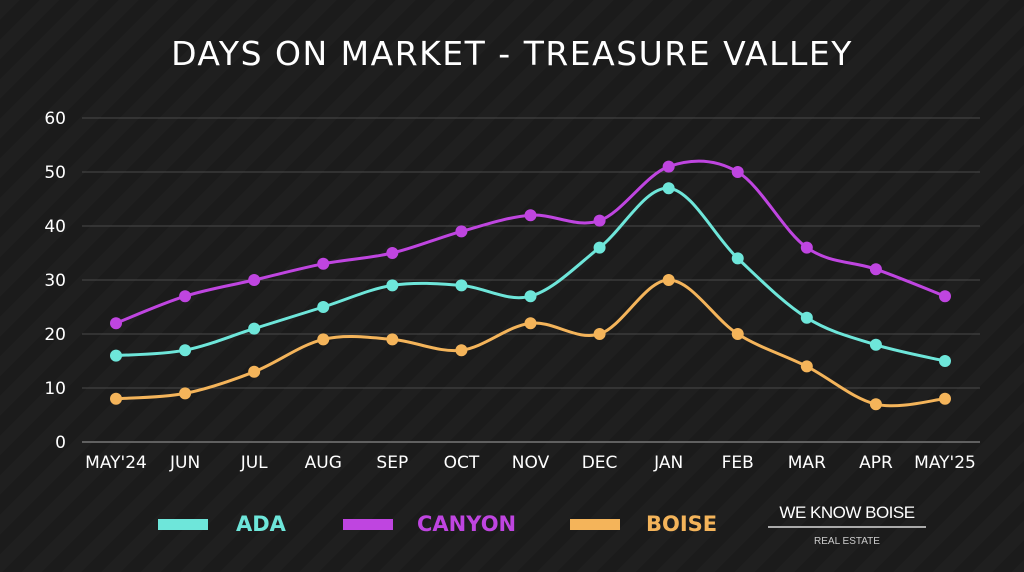 The image size is (1024, 572). What do you see at coordinates (682, 524) in the screenshot?
I see `legend-label: BOISE` at bounding box center [682, 524].